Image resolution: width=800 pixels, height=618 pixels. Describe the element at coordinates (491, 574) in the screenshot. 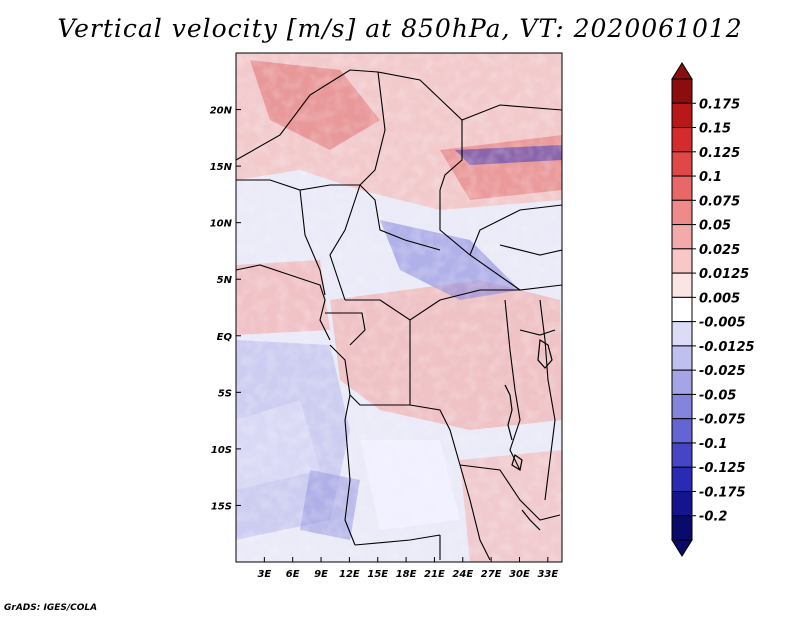

I see `lon-tick-label: 27E` at that location.